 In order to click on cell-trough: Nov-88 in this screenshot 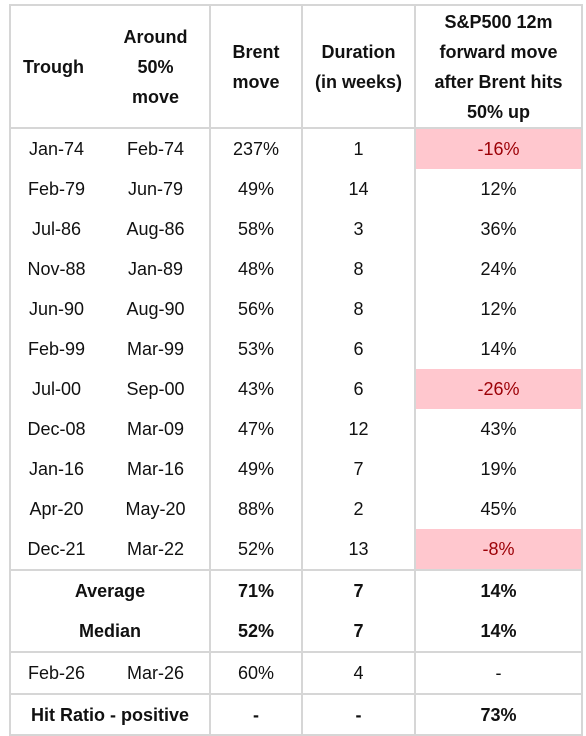, I will do `click(55, 269)`.